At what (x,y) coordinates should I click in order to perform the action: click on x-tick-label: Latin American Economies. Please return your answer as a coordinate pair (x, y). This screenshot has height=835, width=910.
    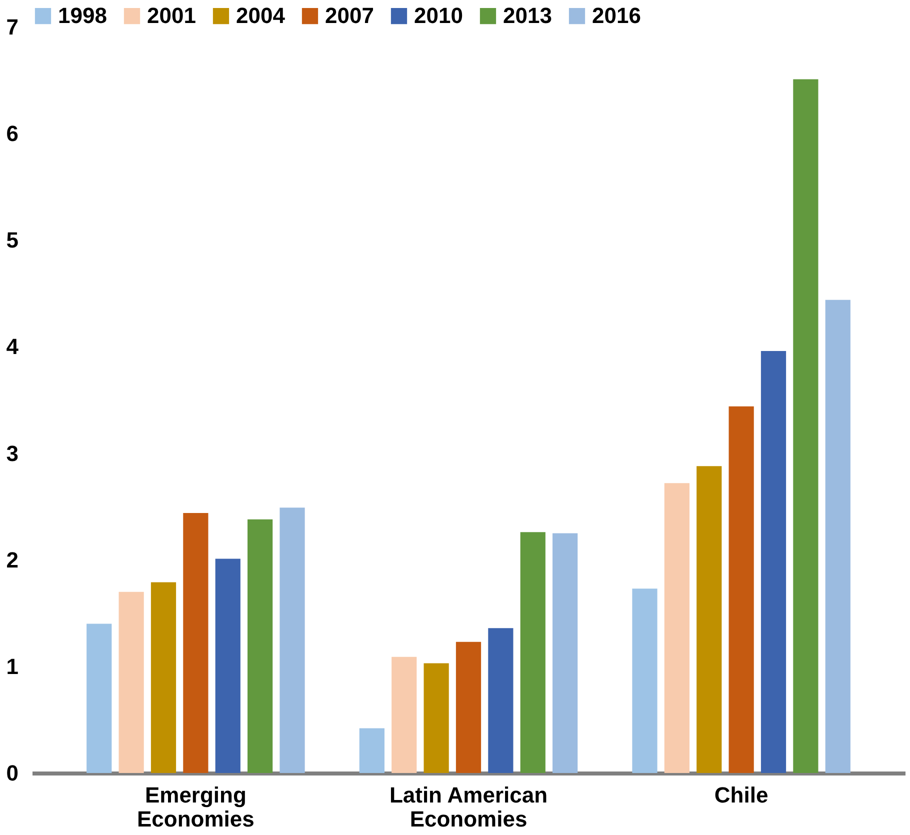
    Looking at the image, I should click on (468, 807).